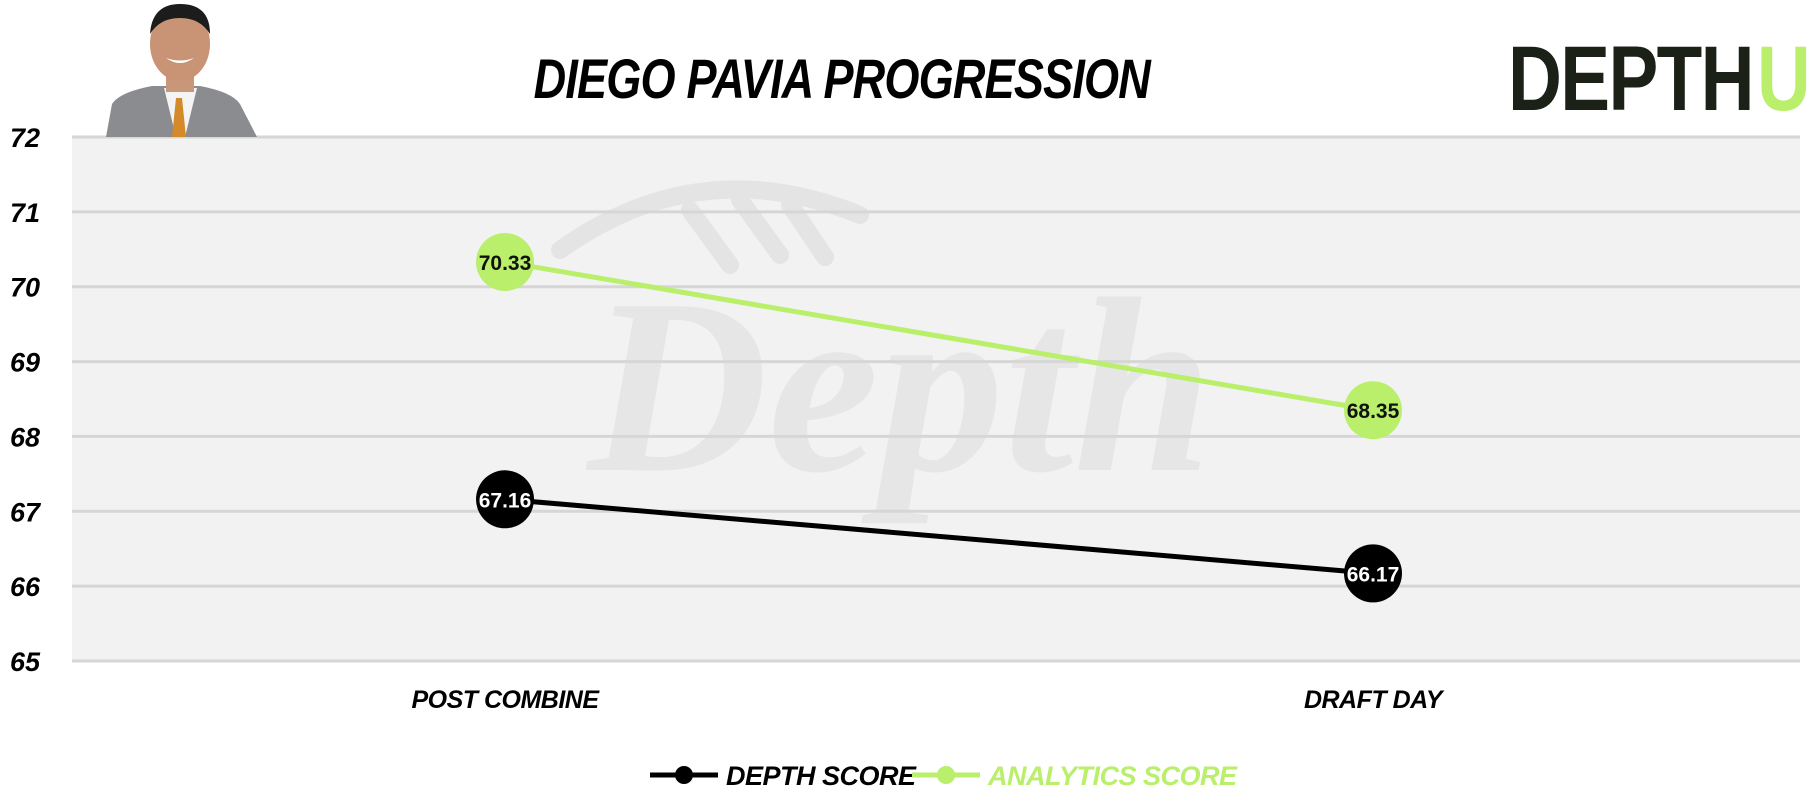 This screenshot has height=802, width=1814. I want to click on player-headshot, so click(181, 70).